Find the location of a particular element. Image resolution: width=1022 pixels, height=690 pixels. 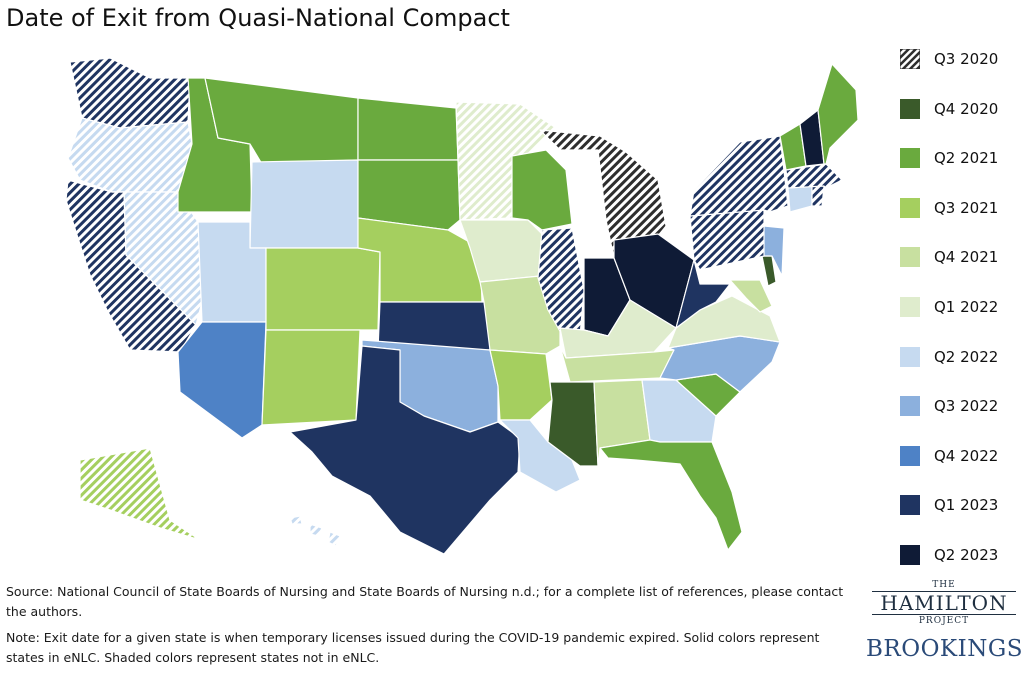

legend-label: Q4 2021 is located at coordinates (966, 257).